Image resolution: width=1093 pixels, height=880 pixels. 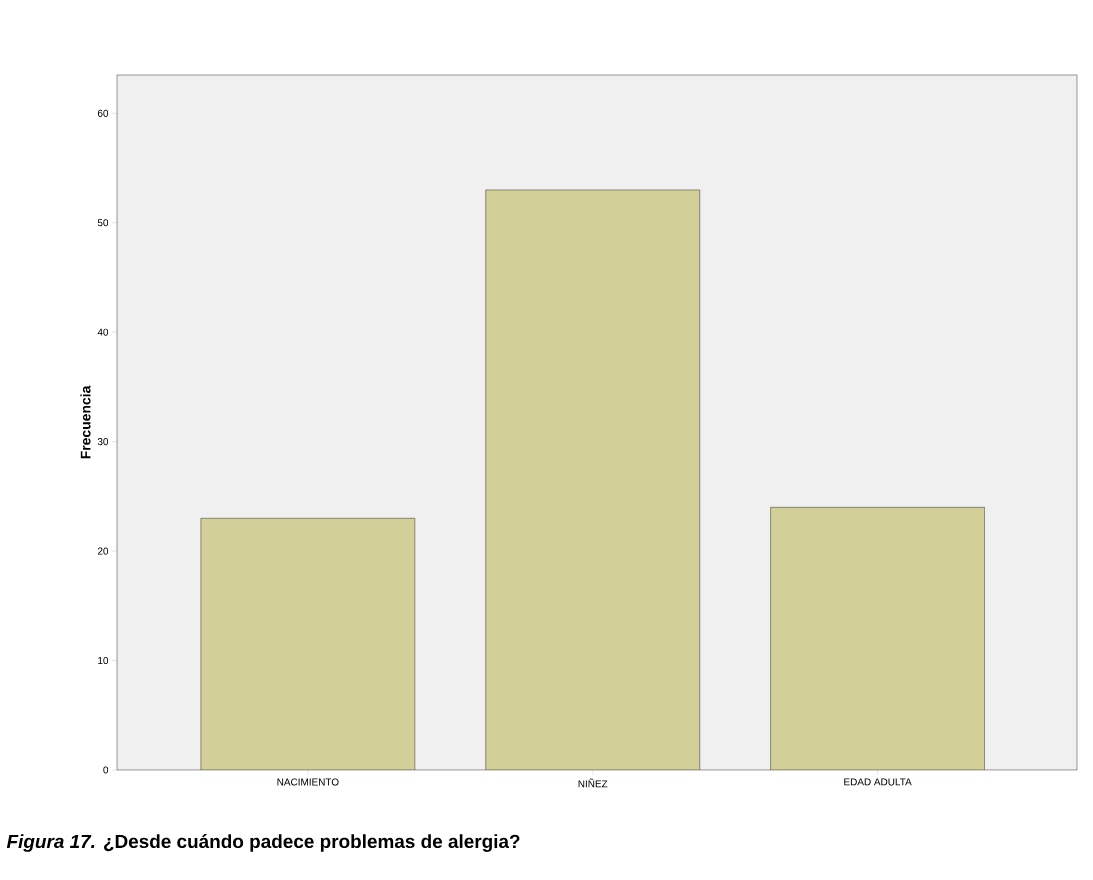 I want to click on y-tick-label: 60, so click(x=103, y=113).